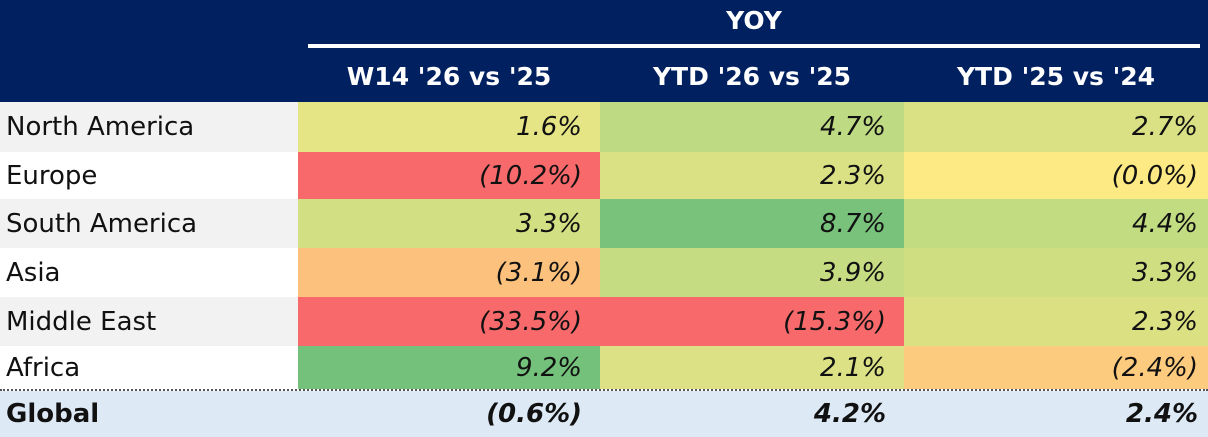 Image resolution: width=1208 pixels, height=437 pixels. I want to click on column-header-w14: W14 '26 vs '25, so click(449, 76).